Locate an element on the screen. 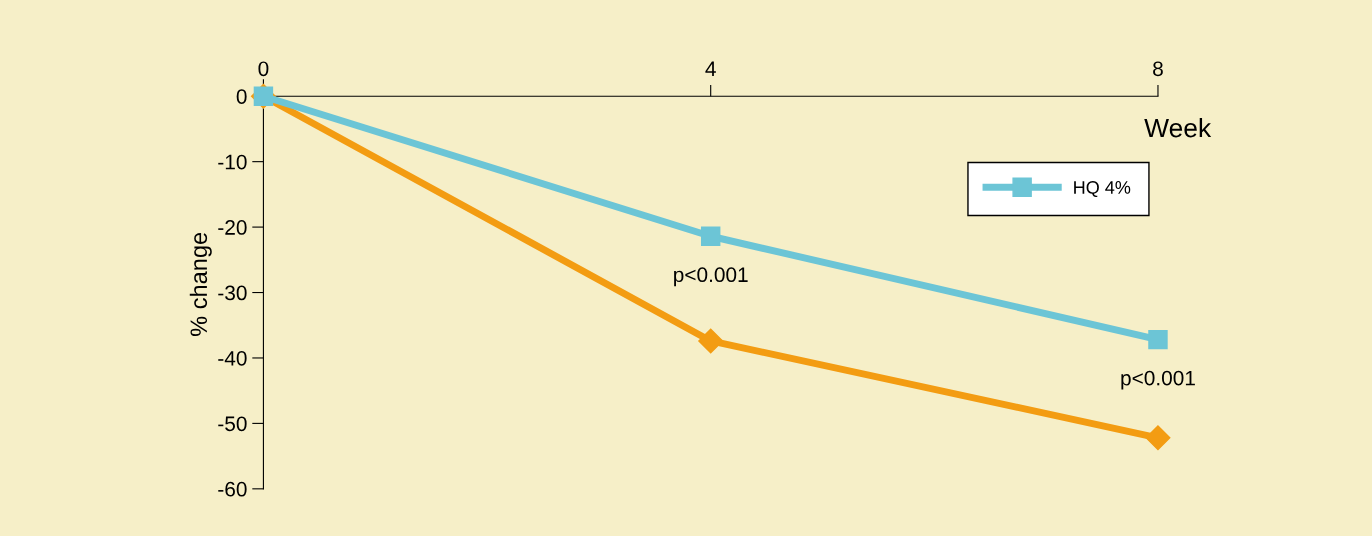  legend-label: HQ 4% is located at coordinates (1102, 189).